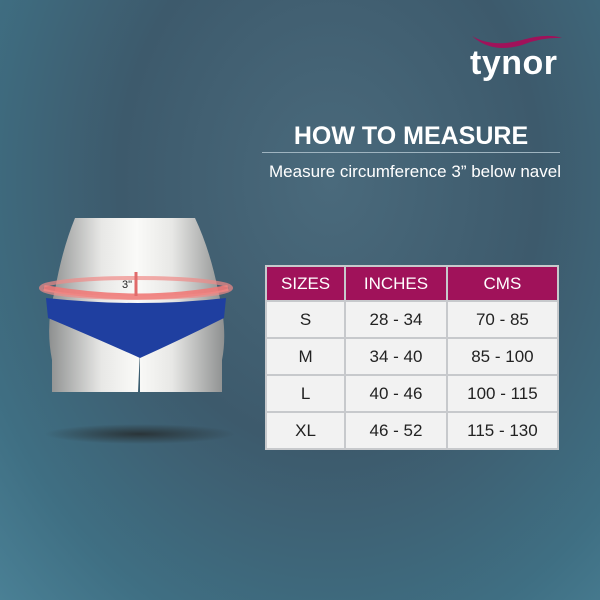 The image size is (600, 600). What do you see at coordinates (305, 356) in the screenshot?
I see `size-cell: M` at bounding box center [305, 356].